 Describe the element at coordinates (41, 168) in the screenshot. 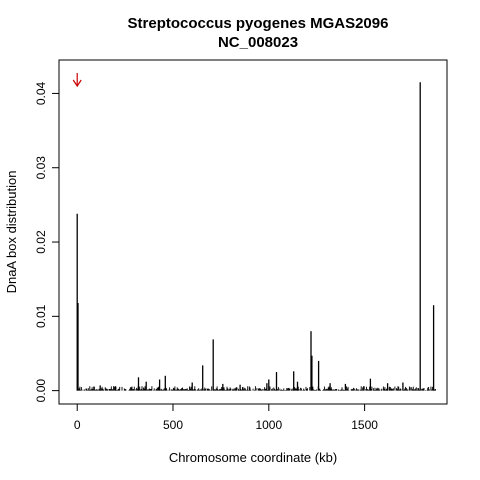

I see `y-tick-label: 0.03` at that location.